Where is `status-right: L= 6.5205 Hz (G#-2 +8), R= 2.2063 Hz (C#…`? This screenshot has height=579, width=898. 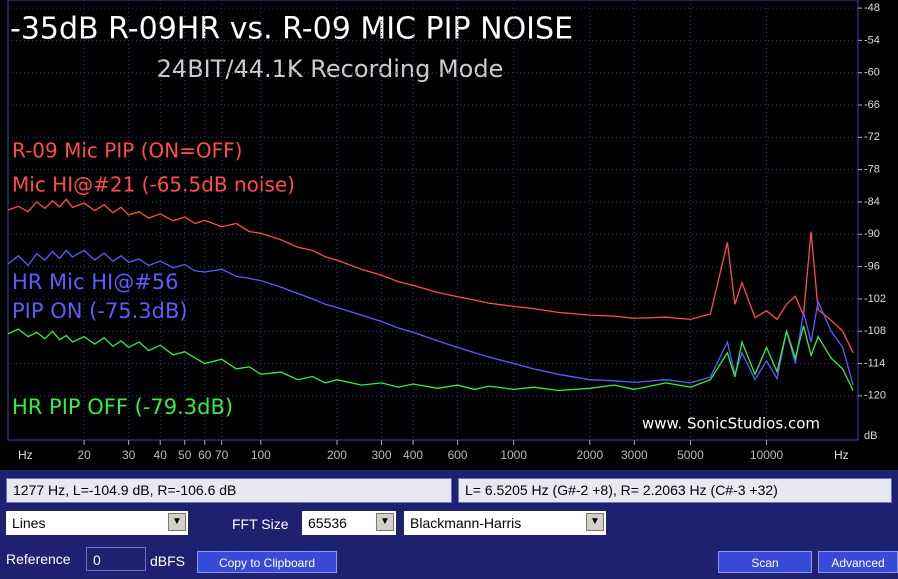 status-right: L= 6.5205 Hz (G#-2 +8), R= 2.2063 Hz (C#… is located at coordinates (675, 490).